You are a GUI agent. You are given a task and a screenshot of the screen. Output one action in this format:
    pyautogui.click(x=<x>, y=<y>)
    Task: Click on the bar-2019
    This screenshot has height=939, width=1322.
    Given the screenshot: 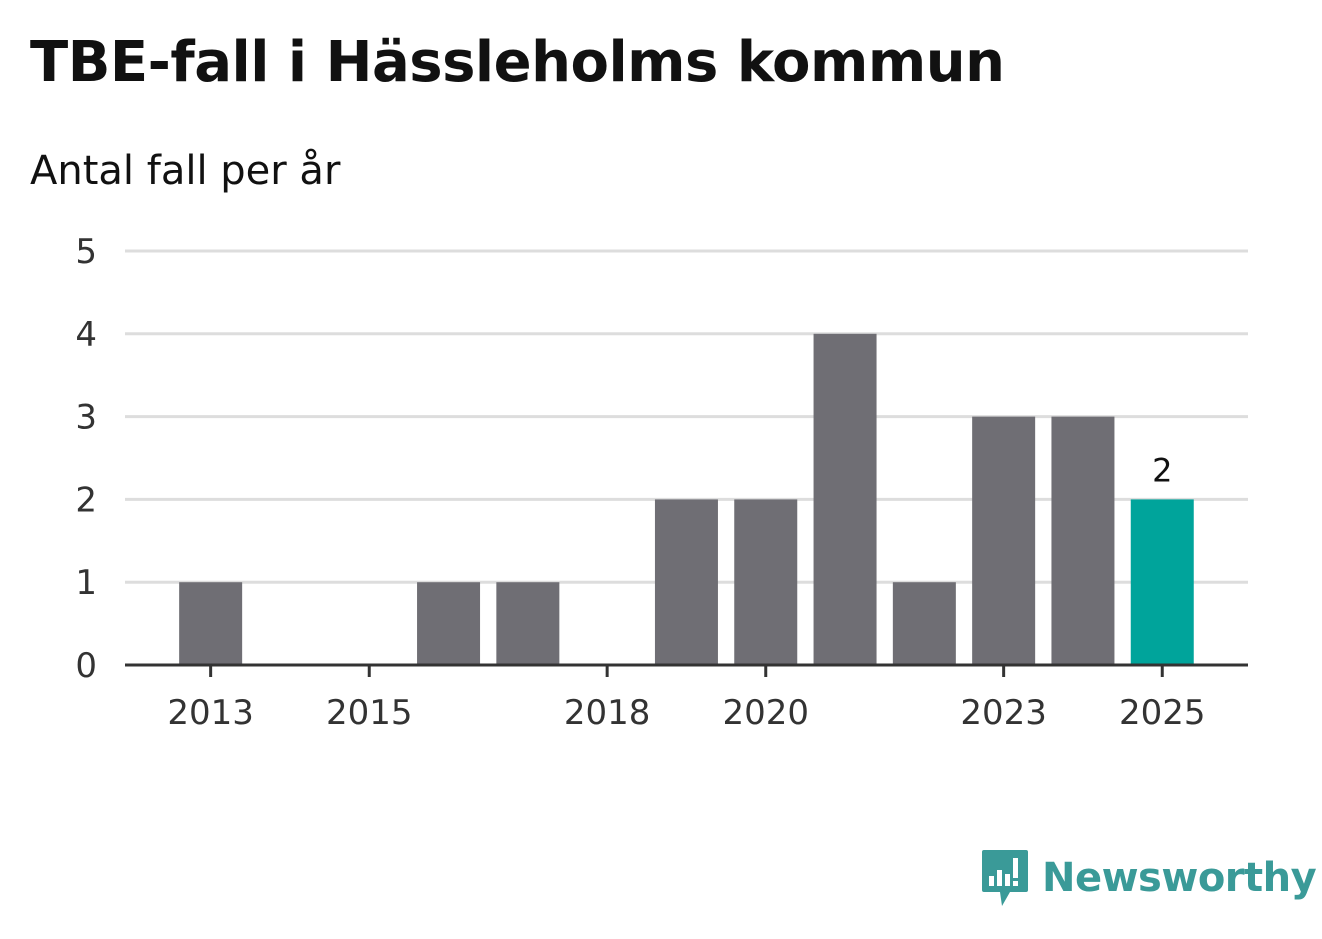 What is the action you would take?
    pyautogui.click(x=686, y=582)
    